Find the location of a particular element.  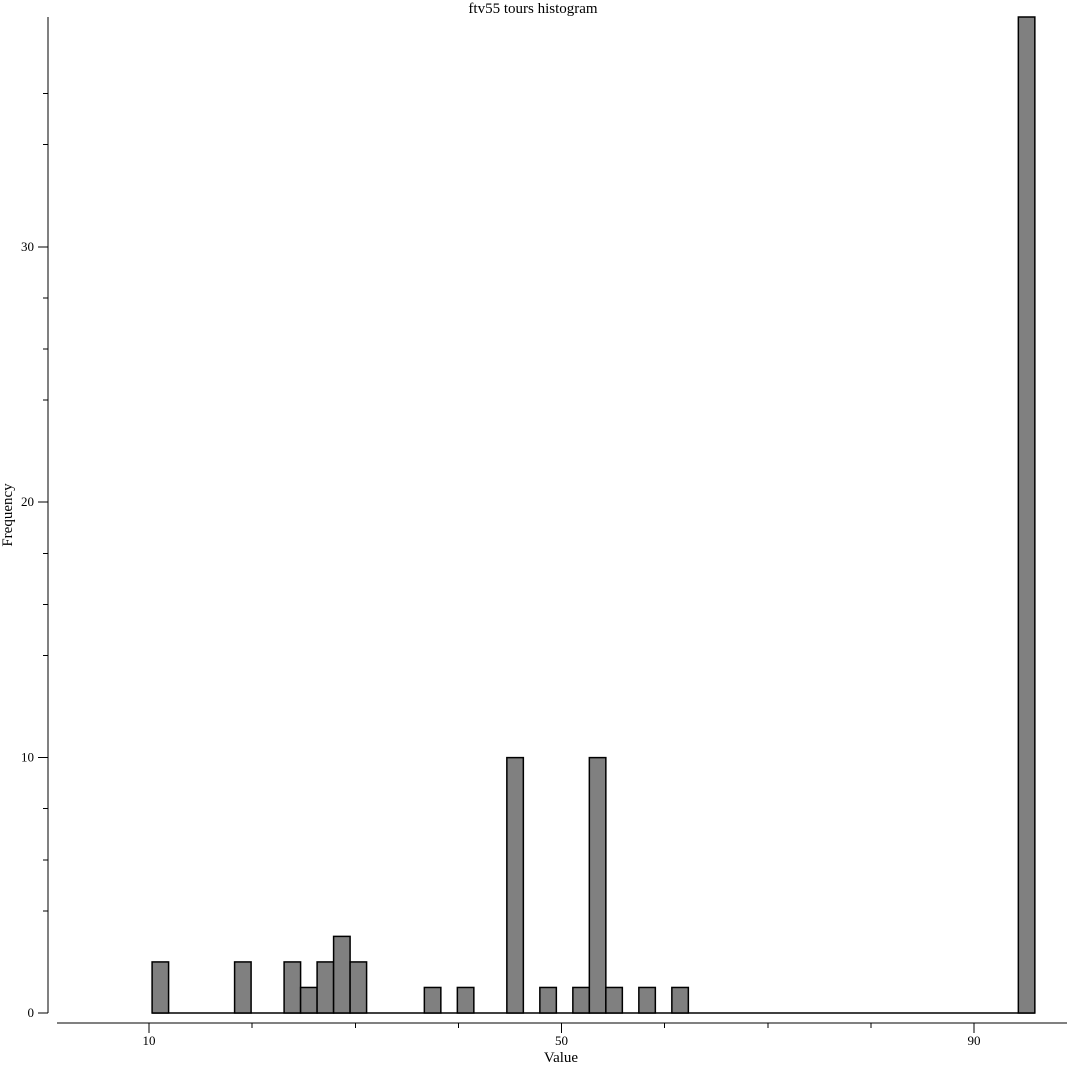

chart-title: ftv55 tours histogram is located at coordinates (532, 9).